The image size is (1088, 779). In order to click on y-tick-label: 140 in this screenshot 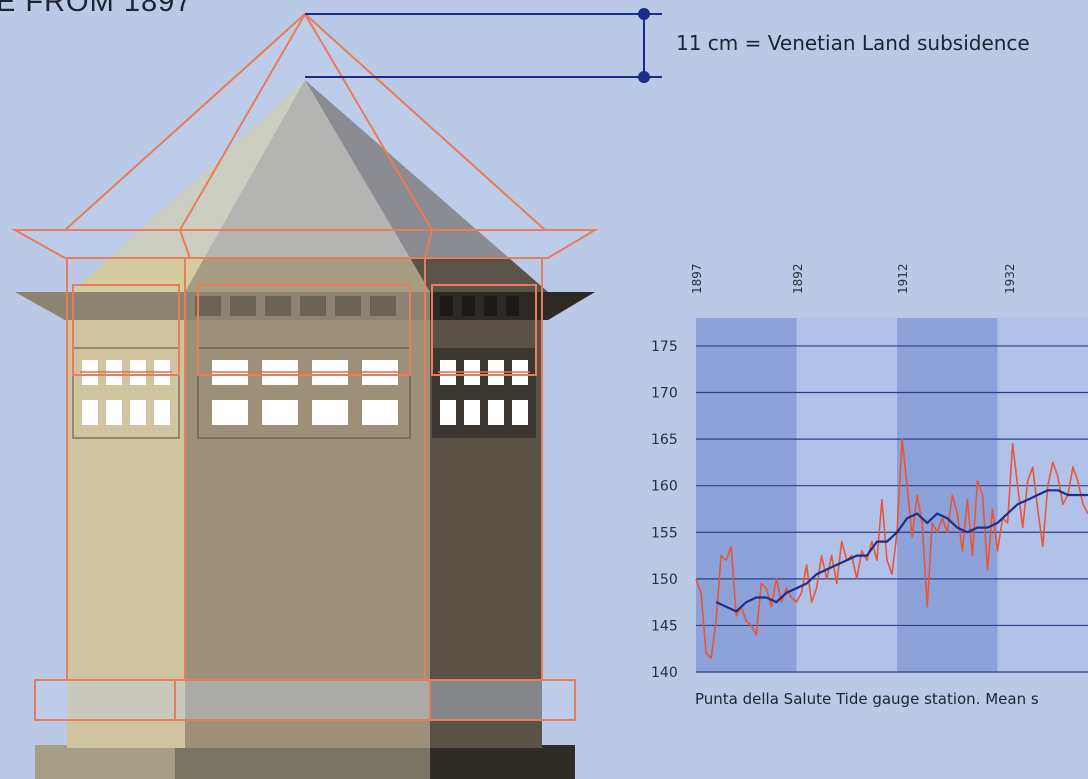, I will do `click(664, 673)`.